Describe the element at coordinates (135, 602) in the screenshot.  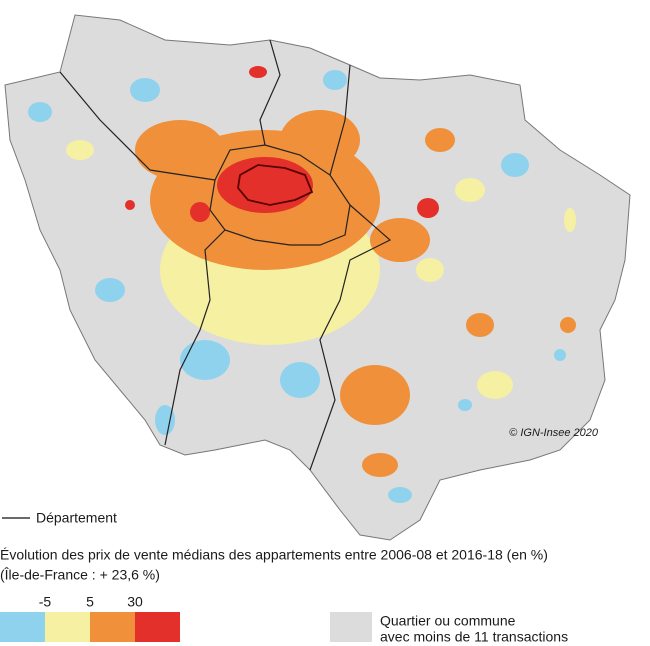
I see `scale-label: 30` at that location.